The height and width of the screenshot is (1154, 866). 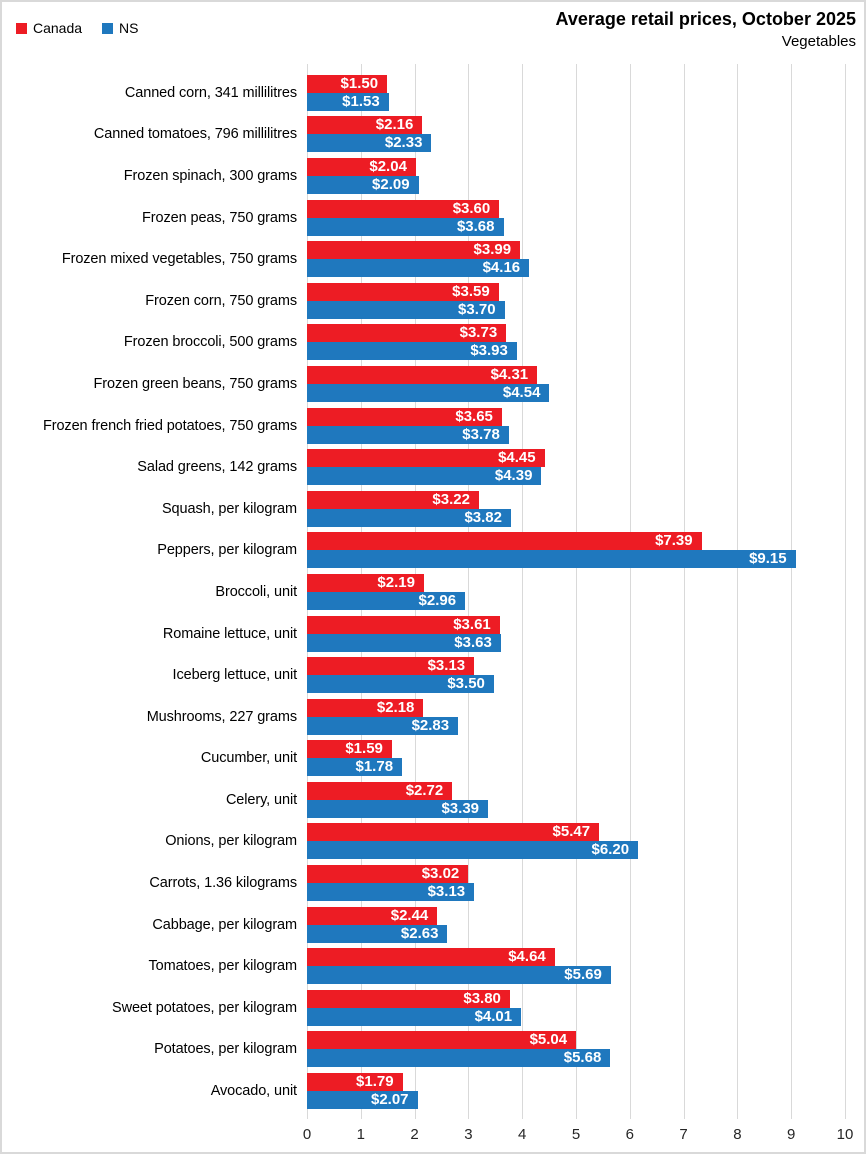 I want to click on bar-value-label: $1.78, so click(x=374, y=767).